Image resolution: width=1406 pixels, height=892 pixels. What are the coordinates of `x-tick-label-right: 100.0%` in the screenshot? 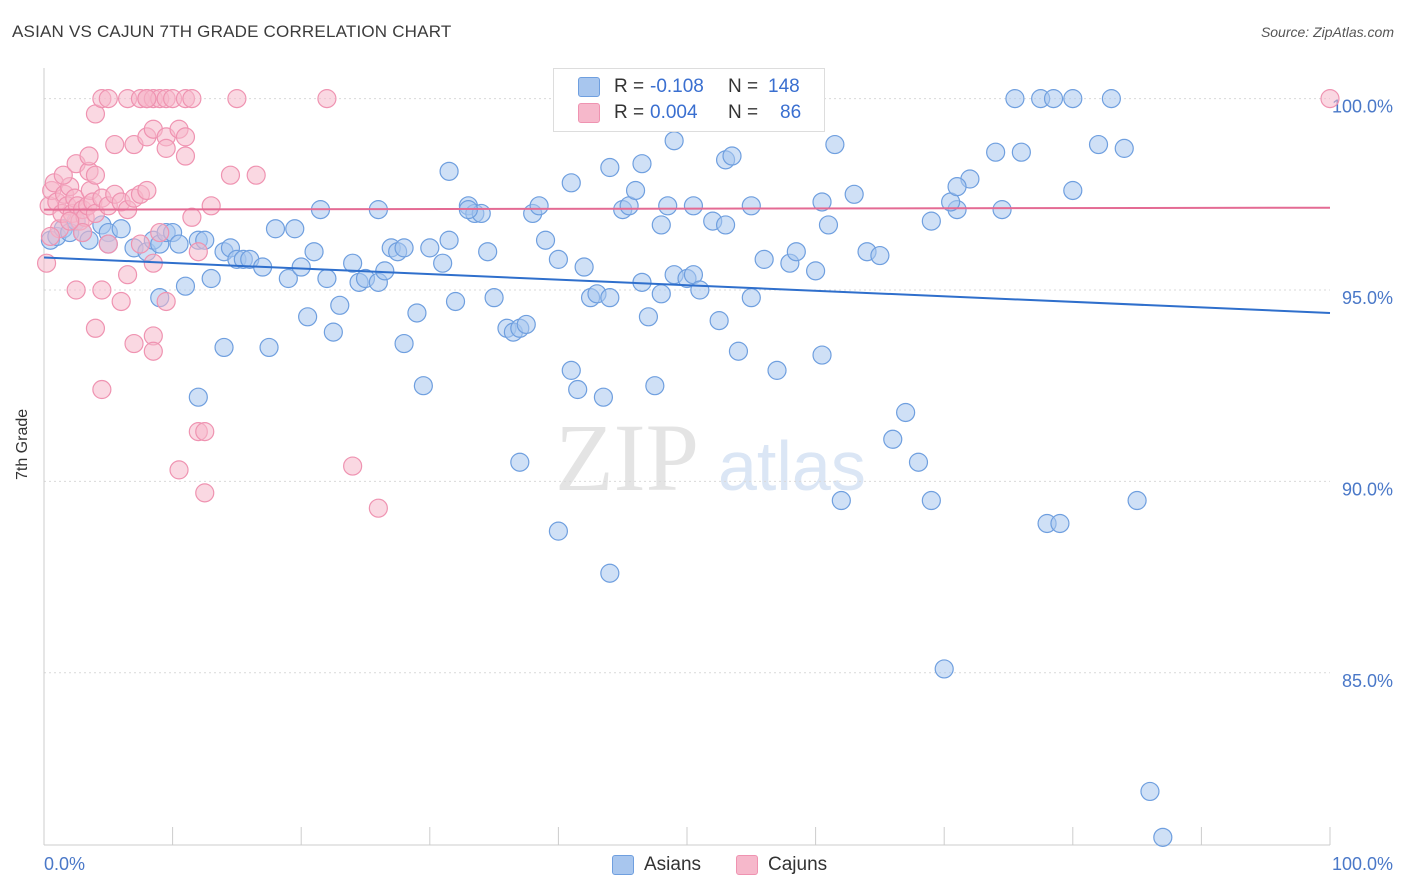 It's located at (1362, 864).